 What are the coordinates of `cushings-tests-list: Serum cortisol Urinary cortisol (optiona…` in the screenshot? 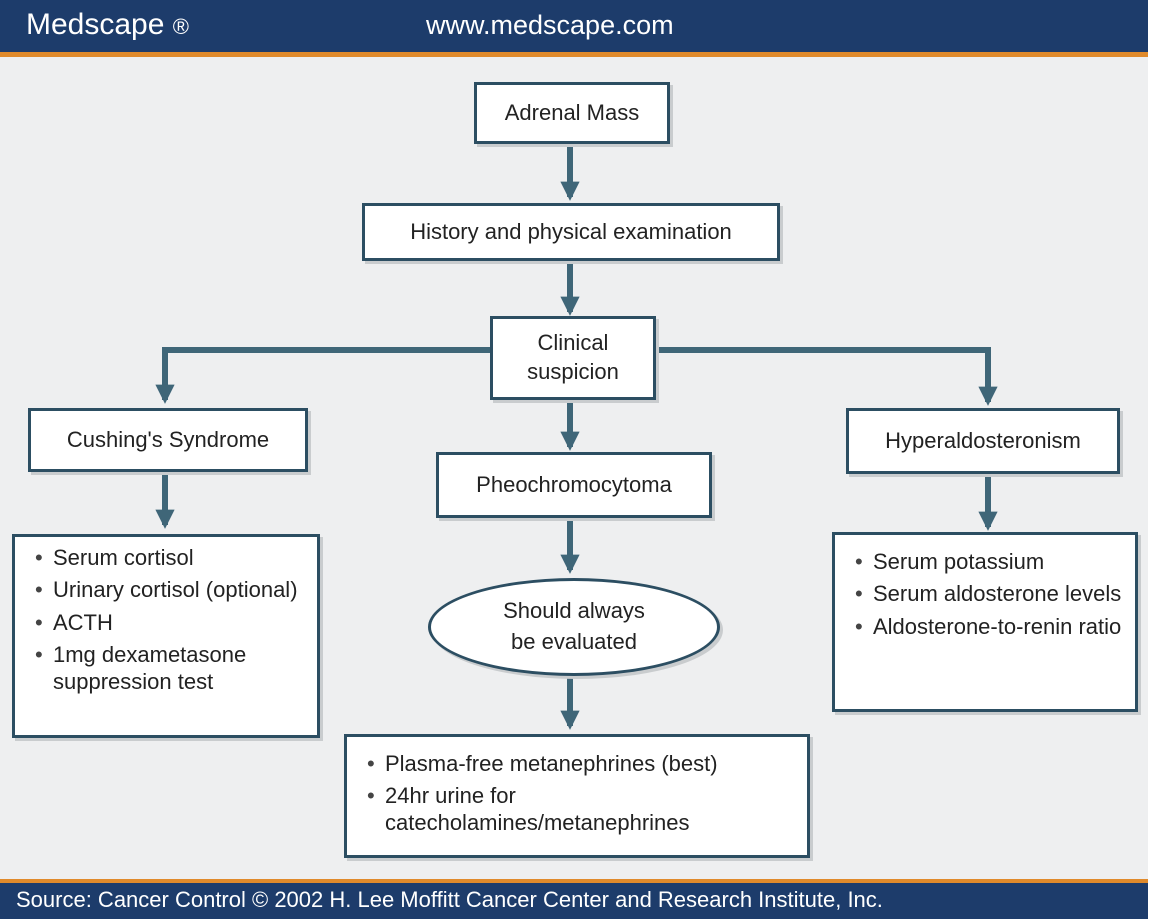 It's located at (167, 623).